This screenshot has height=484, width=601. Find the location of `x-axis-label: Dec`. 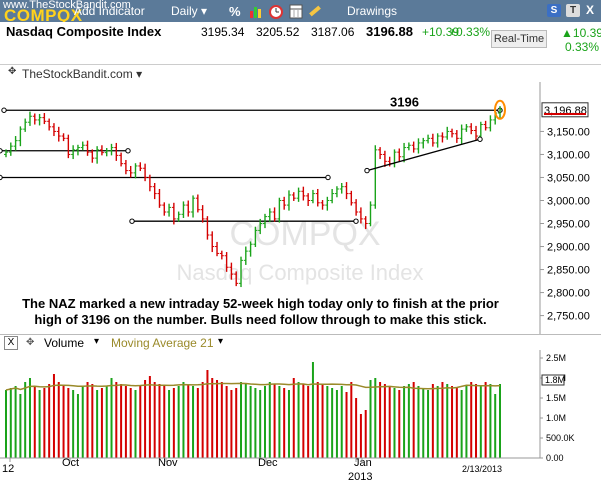

x-axis-label: Dec is located at coordinates (268, 463).